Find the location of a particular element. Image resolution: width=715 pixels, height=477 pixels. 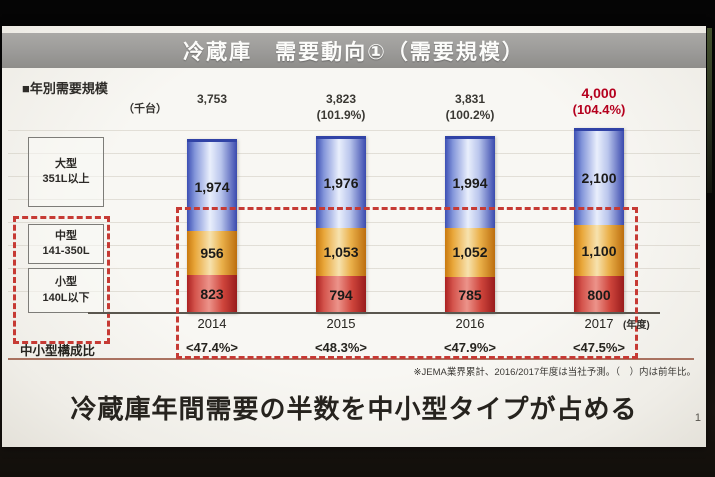

year-label-2014: 2014 is located at coordinates (212, 323).